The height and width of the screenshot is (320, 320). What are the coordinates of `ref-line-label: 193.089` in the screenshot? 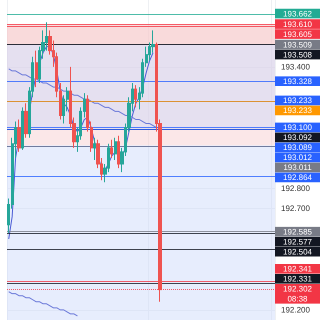 It's located at (298, 147).